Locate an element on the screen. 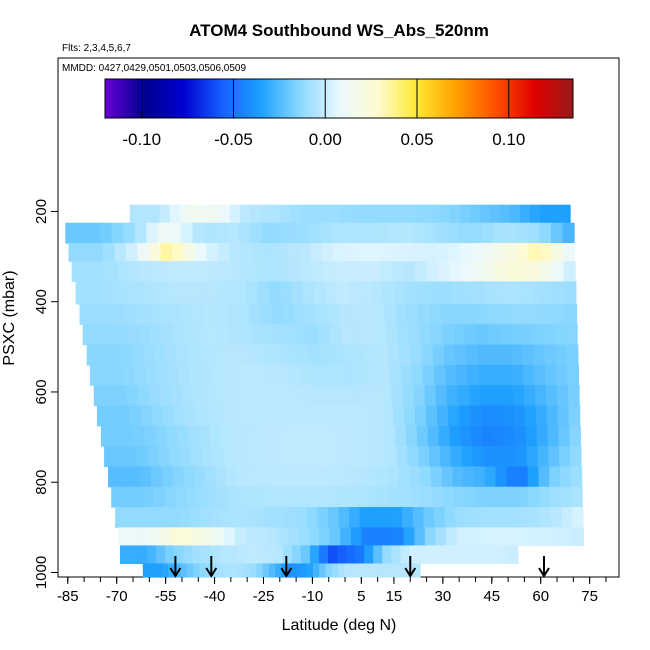  flight-marker-arrowhead is located at coordinates (544, 572).